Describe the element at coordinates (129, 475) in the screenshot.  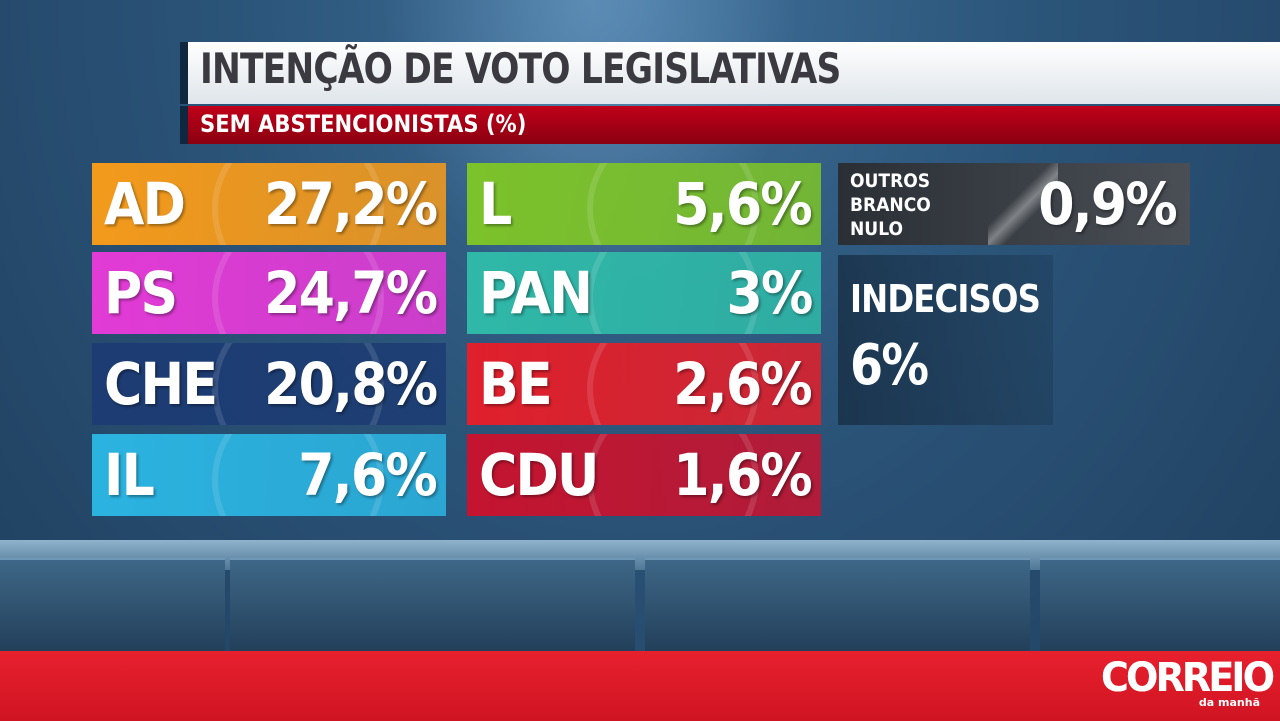
I see `party-name: IL` at that location.